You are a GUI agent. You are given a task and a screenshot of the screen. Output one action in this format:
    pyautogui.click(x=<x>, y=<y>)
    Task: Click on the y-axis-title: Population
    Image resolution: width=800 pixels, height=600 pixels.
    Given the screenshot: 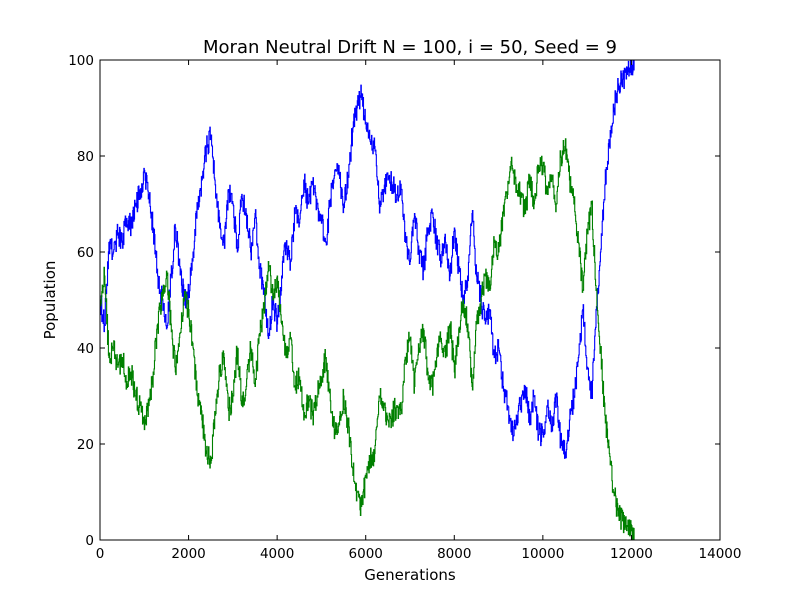 What is the action you would take?
    pyautogui.click(x=50, y=300)
    